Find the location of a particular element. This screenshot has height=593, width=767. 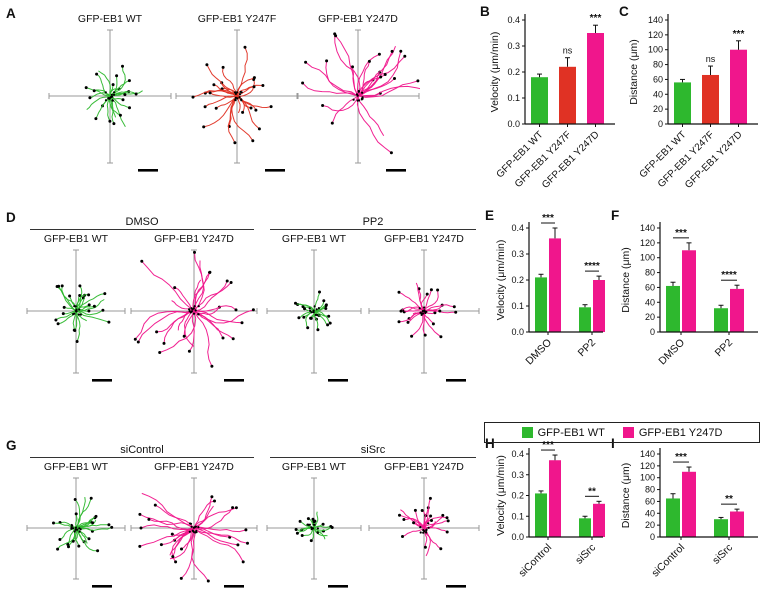

group-dmso: DMSO GFP-EB1 WT GFP-EB1 Y247D is located at coordinates (142, 301).